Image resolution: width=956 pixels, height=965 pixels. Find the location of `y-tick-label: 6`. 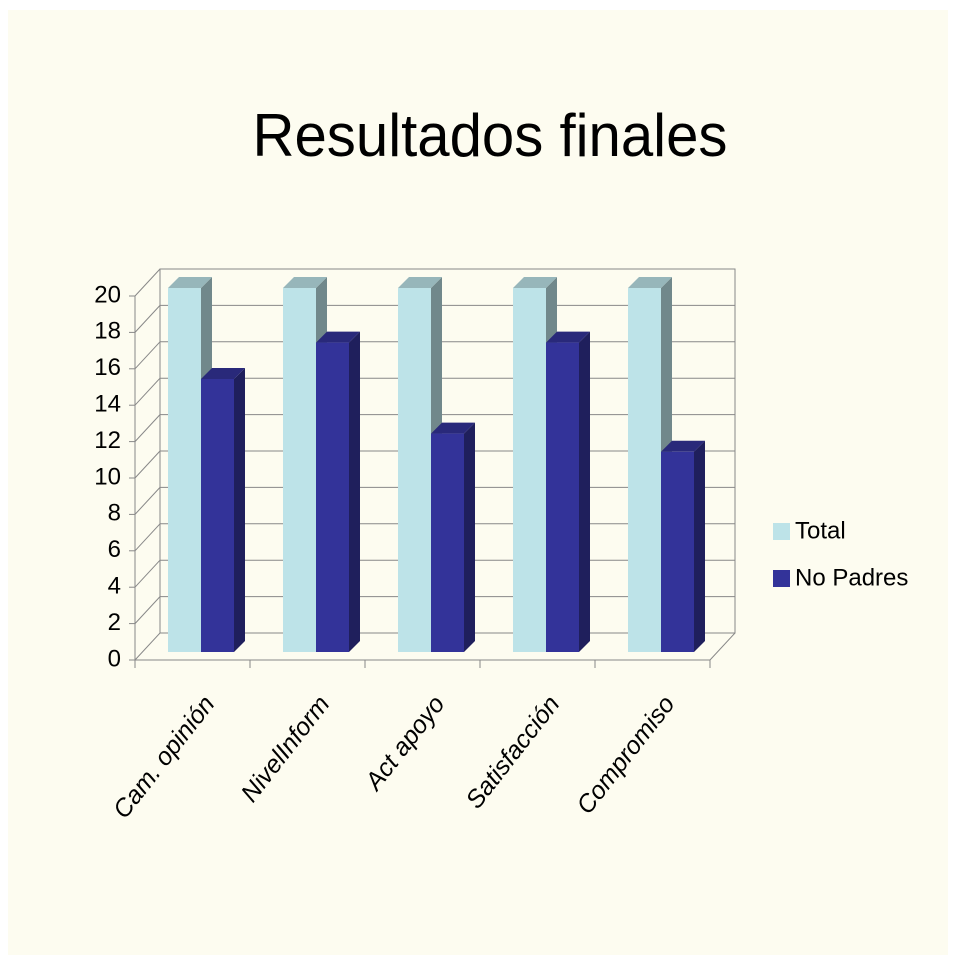

y-tick-label: 6 is located at coordinates (114, 549).